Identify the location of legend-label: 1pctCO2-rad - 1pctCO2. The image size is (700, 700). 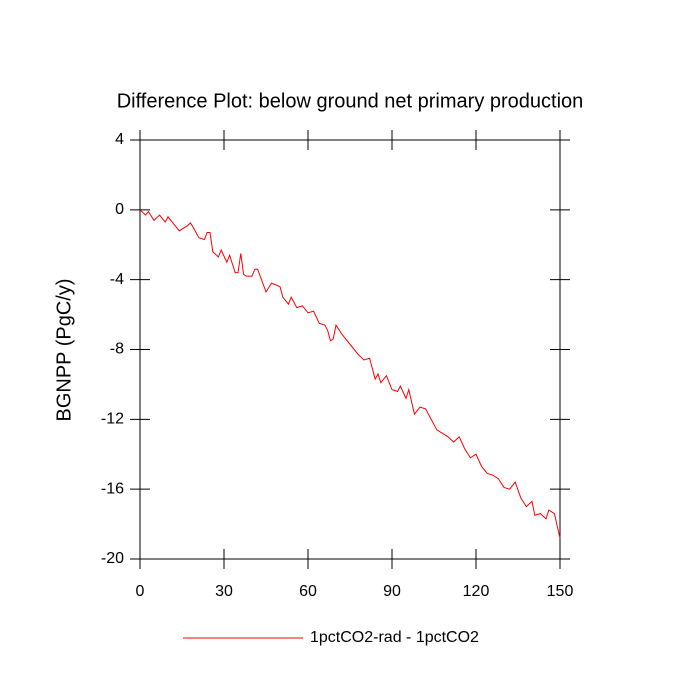
(394, 637).